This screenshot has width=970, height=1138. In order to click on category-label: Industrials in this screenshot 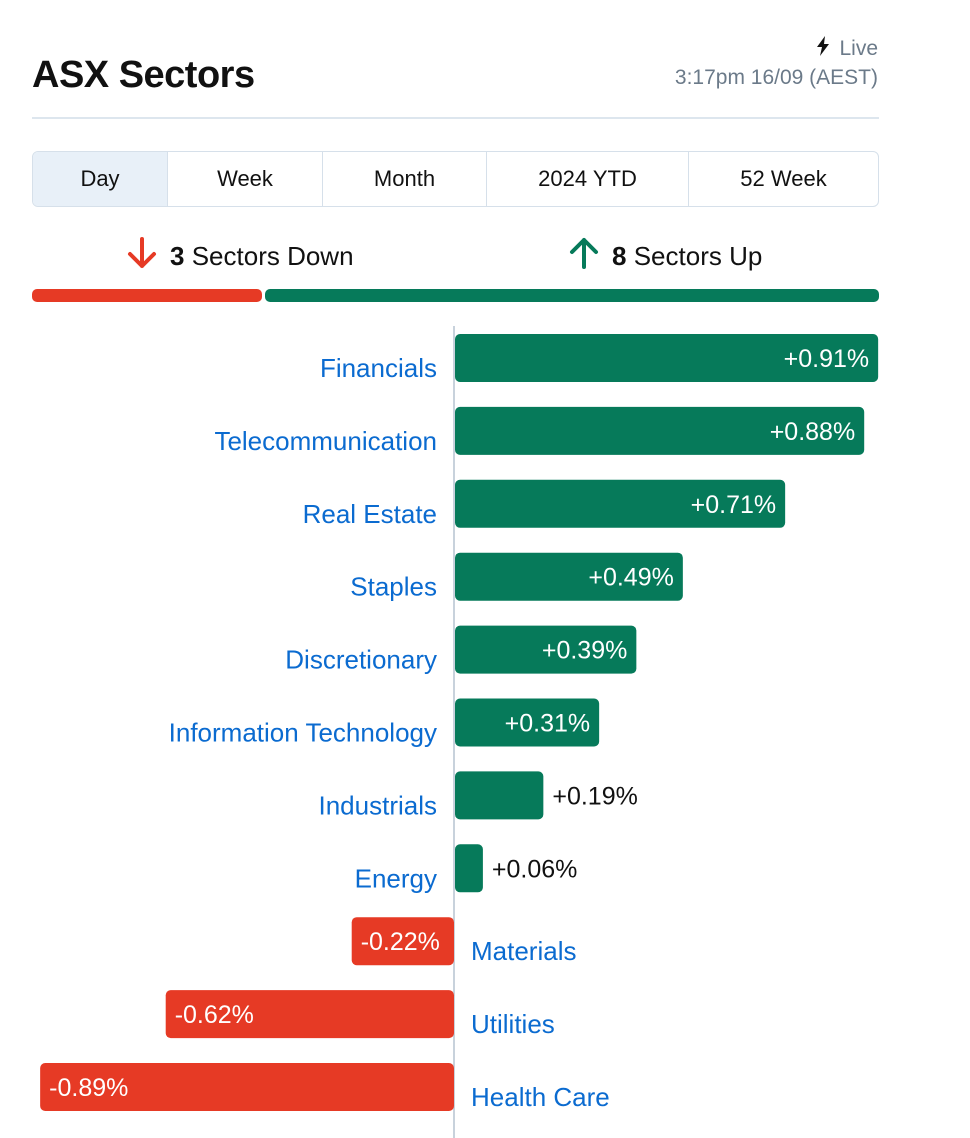, I will do `click(378, 805)`.